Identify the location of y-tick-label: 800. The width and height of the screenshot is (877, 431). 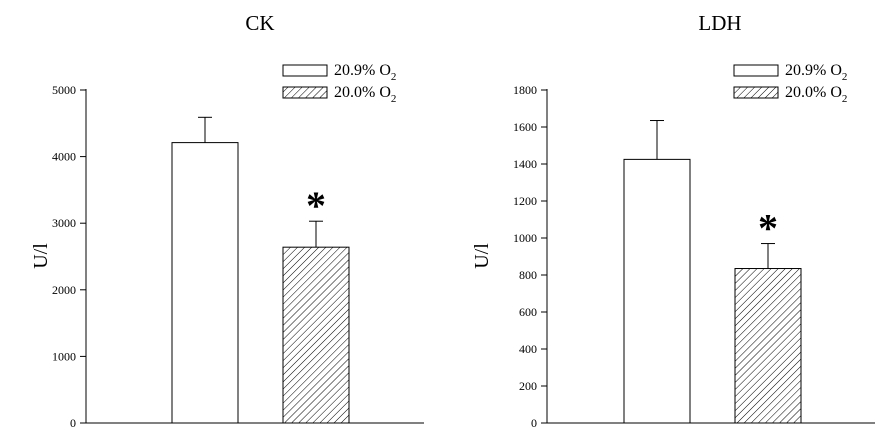
(528, 275).